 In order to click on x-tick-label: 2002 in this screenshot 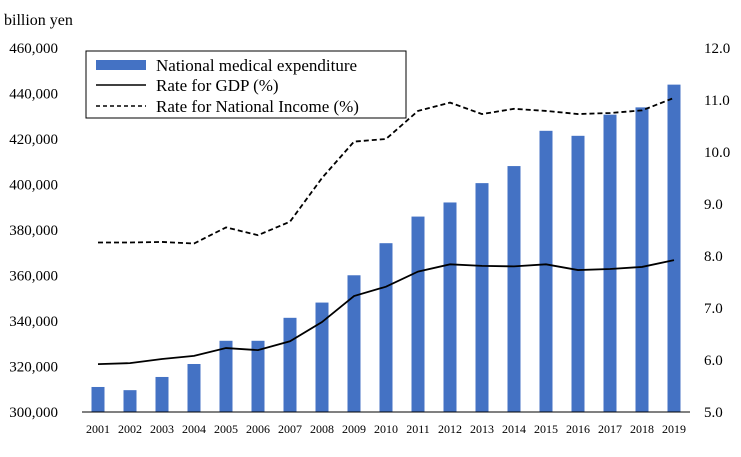, I will do `click(130, 429)`.